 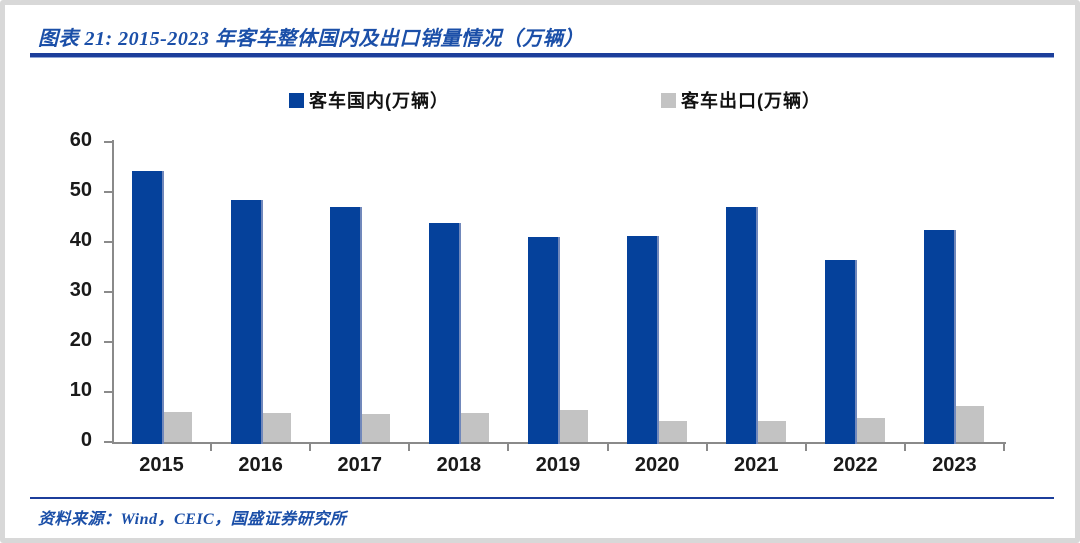 What do you see at coordinates (80, 140) in the screenshot?
I see `y-tick-label-60: 60` at bounding box center [80, 140].